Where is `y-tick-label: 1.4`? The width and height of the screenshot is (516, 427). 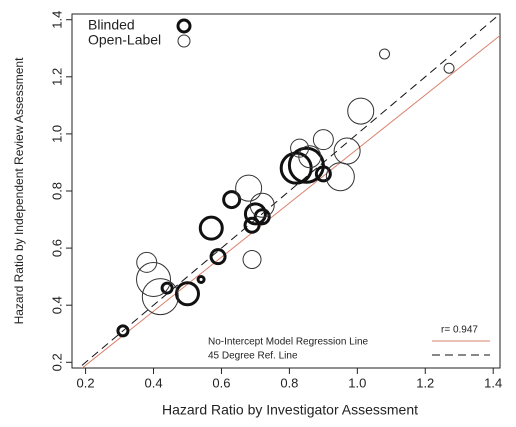 y-tick-label: 1.4 is located at coordinates (56, 20).